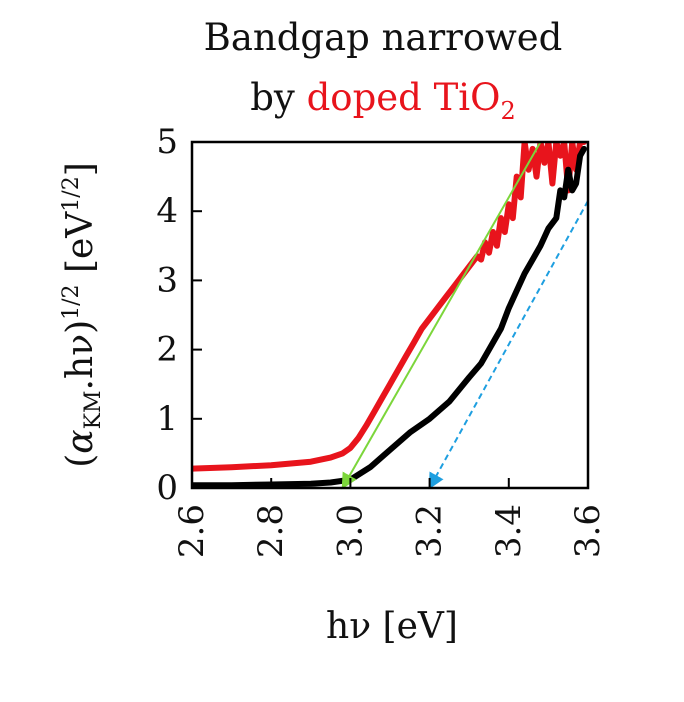 The image size is (684, 702). What do you see at coordinates (167, 280) in the screenshot?
I see `y-tick-label-3: 3` at bounding box center [167, 280].